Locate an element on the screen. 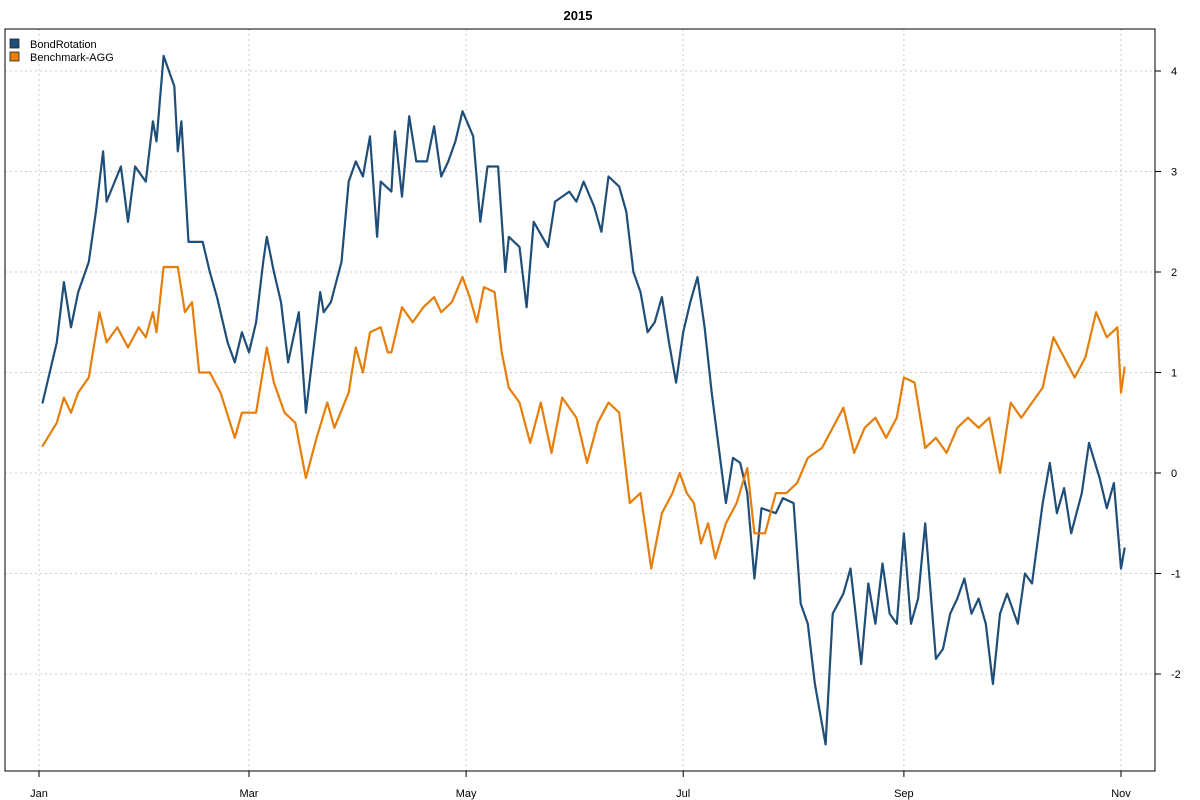 The width and height of the screenshot is (1200, 800). y-axis: -2 -1 0 1 2 3 4 is located at coordinates (1168, 373).